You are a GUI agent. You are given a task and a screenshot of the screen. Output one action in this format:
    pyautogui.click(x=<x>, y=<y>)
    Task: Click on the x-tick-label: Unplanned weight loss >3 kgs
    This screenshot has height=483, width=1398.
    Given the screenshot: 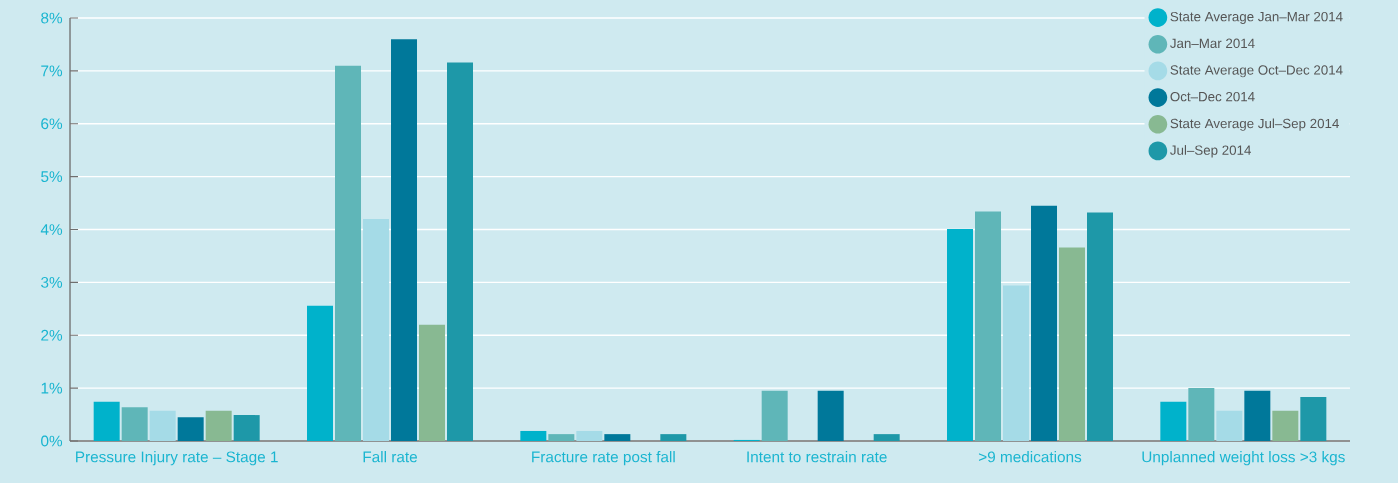 What is the action you would take?
    pyautogui.click(x=1243, y=458)
    